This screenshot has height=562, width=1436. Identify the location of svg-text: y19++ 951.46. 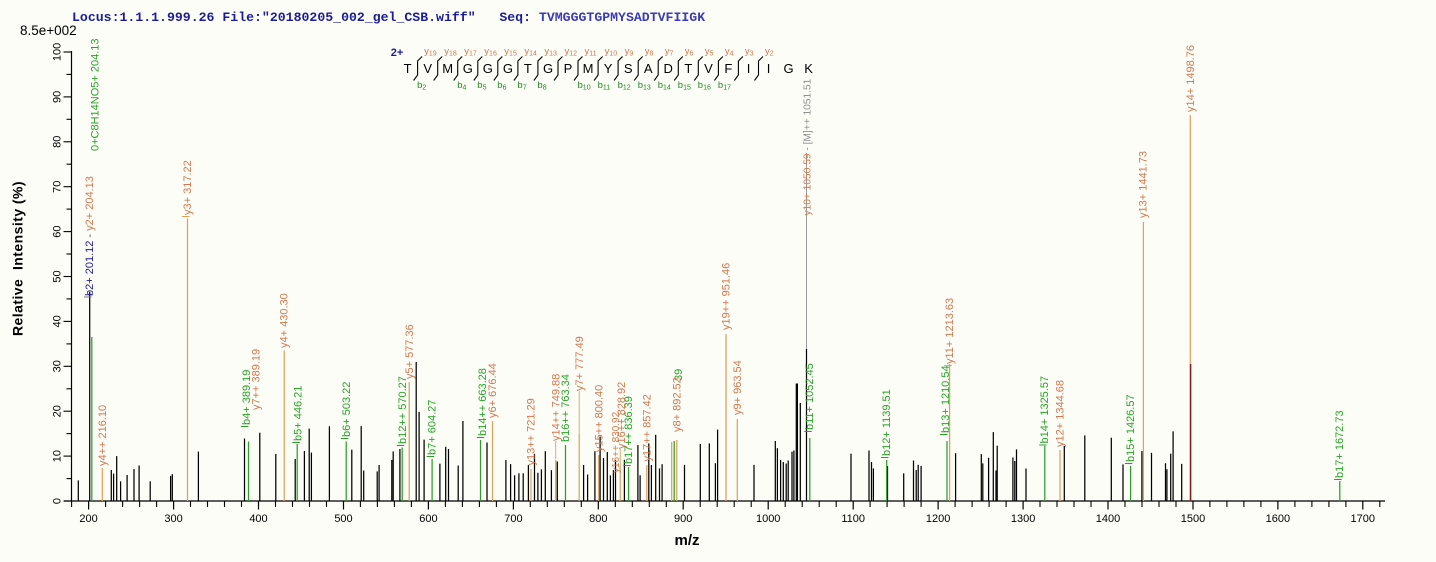
(727, 296).